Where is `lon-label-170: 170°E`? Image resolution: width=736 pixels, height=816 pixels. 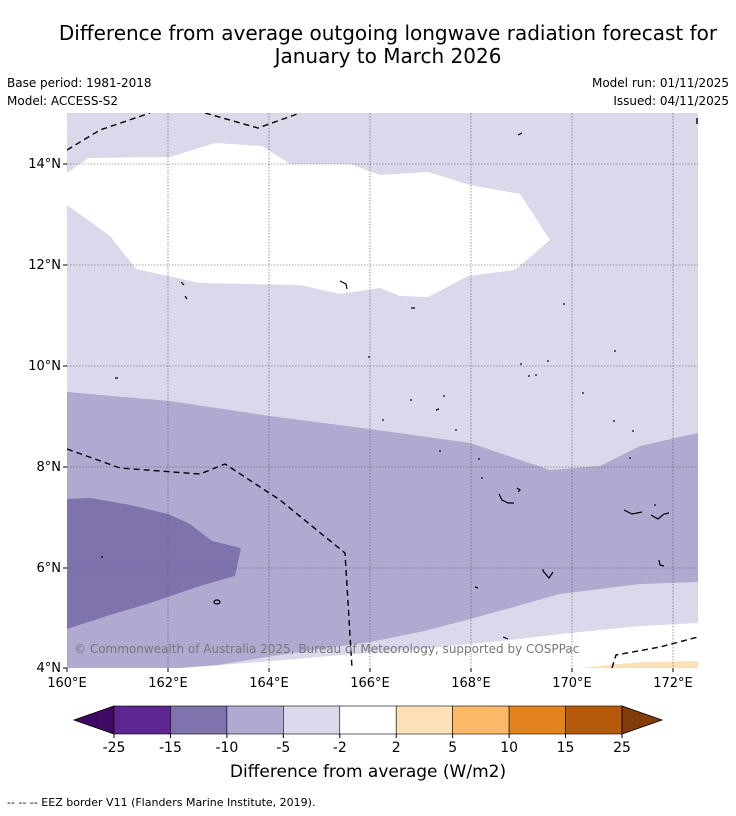
lon-label-170: 170°E is located at coordinates (572, 683).